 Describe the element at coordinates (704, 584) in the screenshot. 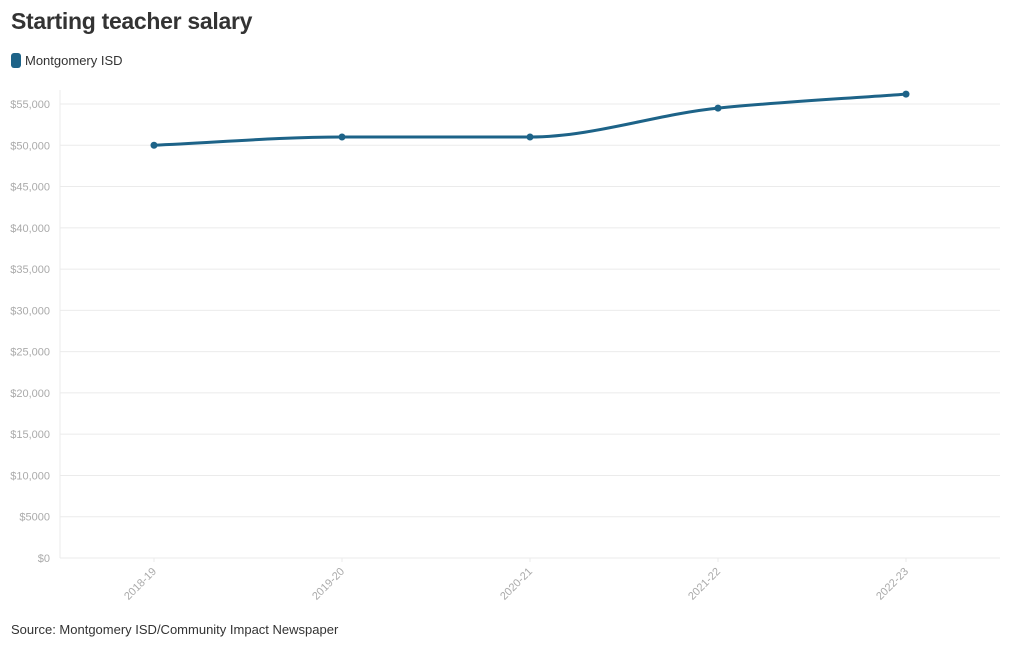

I see `x-tick-label: 2021-22` at that location.